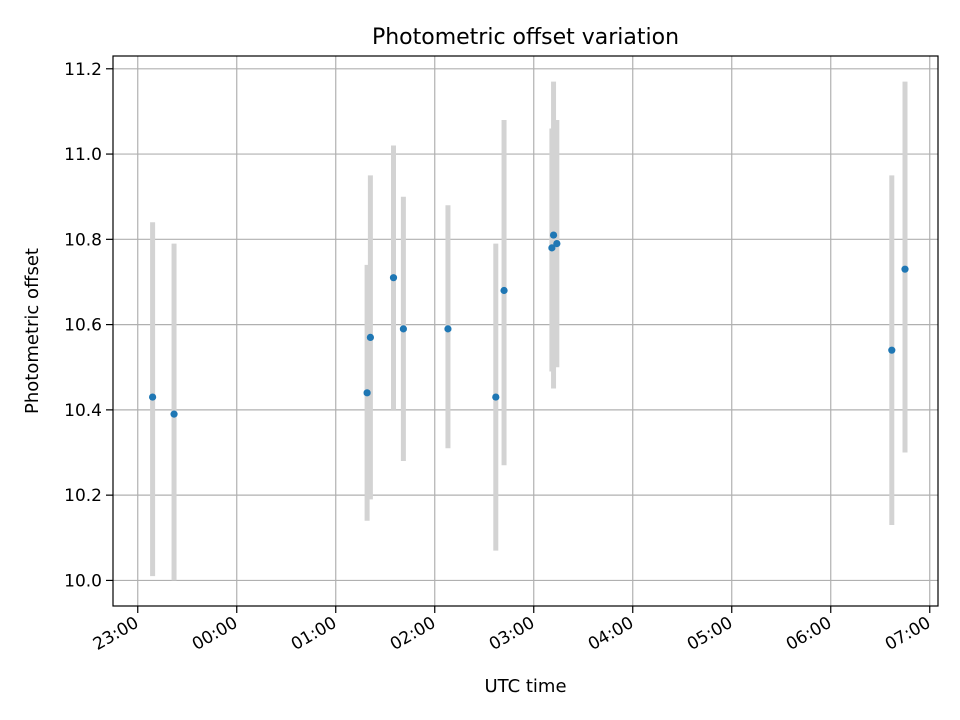 The width and height of the screenshot is (960, 720). Describe the element at coordinates (83, 70) in the screenshot. I see `y-tick-label: 11.2` at that location.